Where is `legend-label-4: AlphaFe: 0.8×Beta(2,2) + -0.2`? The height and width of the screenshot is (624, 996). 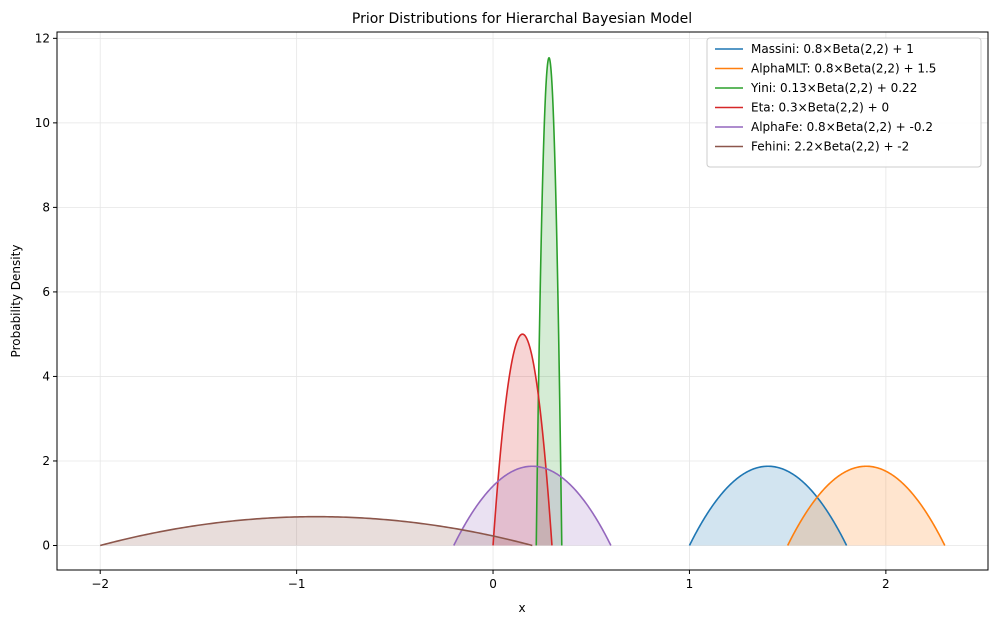 legend-label-4: AlphaFe: 0.8×Beta(2,2) + -0.2 is located at coordinates (842, 127).